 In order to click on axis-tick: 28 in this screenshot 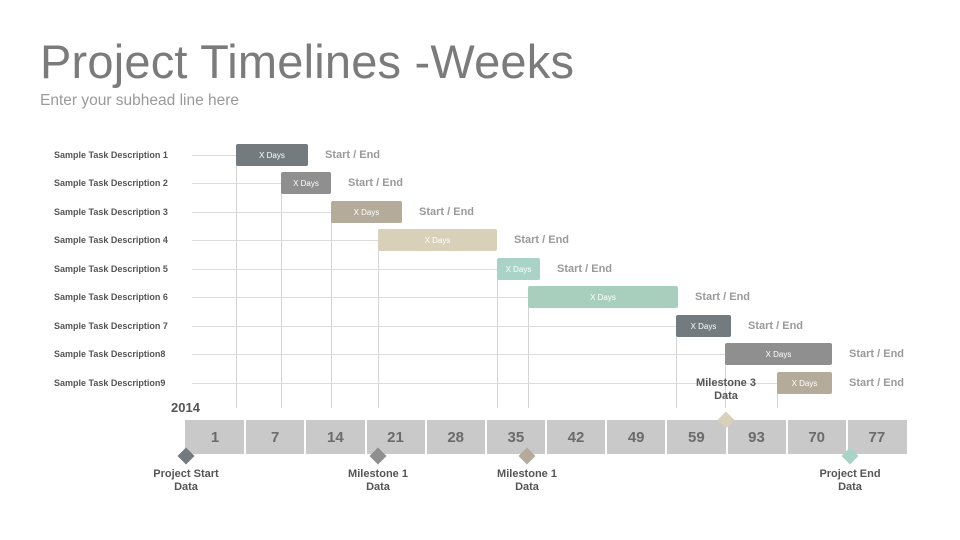, I will do `click(456, 437)`.